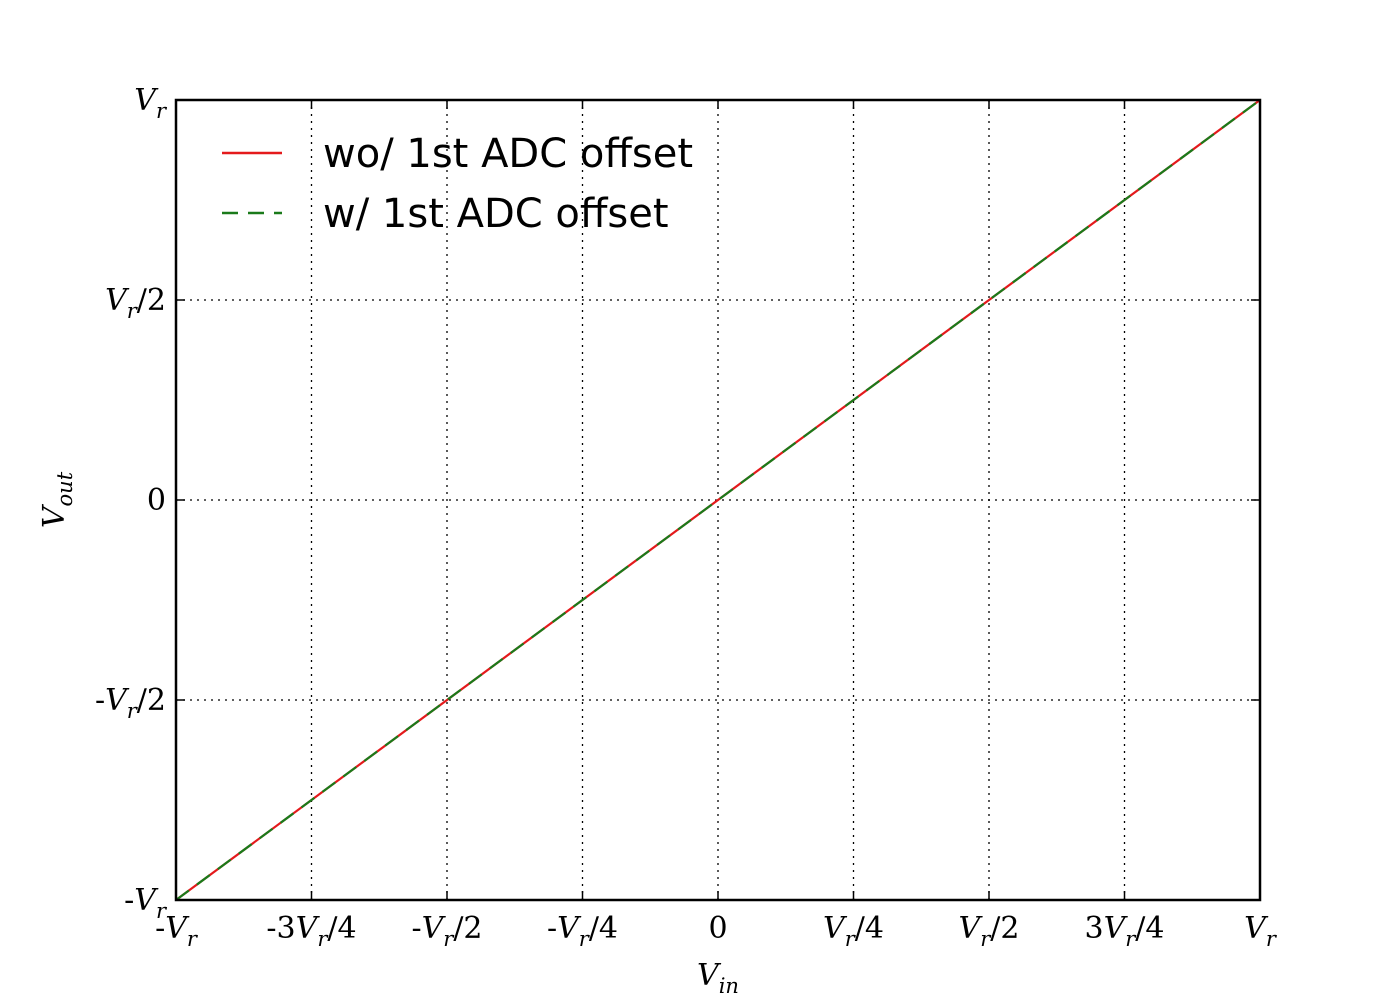 The image size is (1400, 1005). I want to click on x-tick-label: -3Vr/4, so click(311, 931).